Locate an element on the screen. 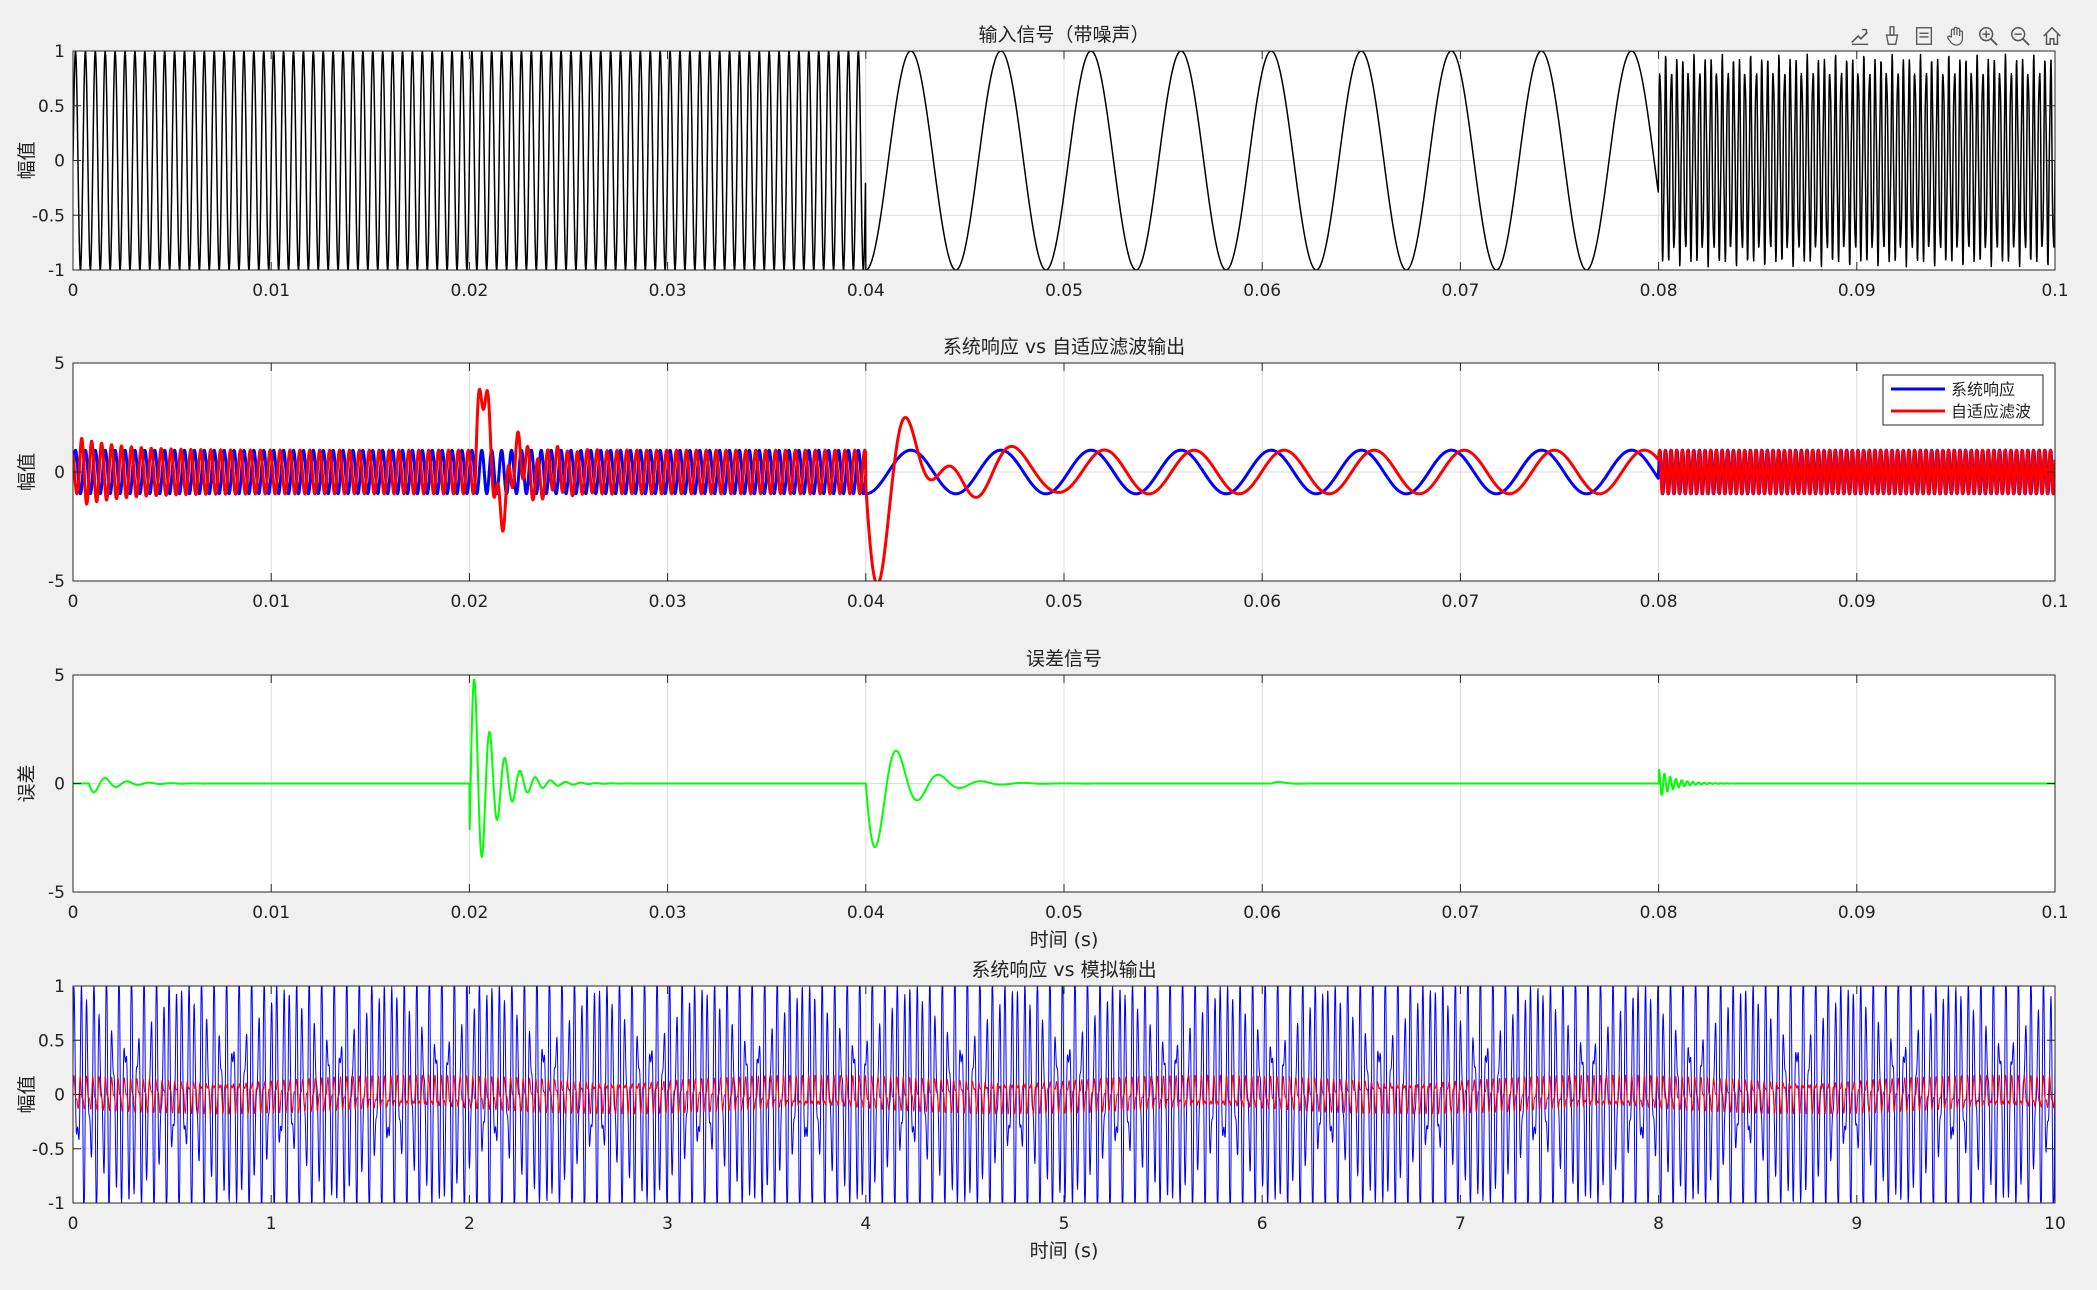 Image resolution: width=2097 pixels, height=1290 pixels. x-tick-label: 8 is located at coordinates (1658, 1224).